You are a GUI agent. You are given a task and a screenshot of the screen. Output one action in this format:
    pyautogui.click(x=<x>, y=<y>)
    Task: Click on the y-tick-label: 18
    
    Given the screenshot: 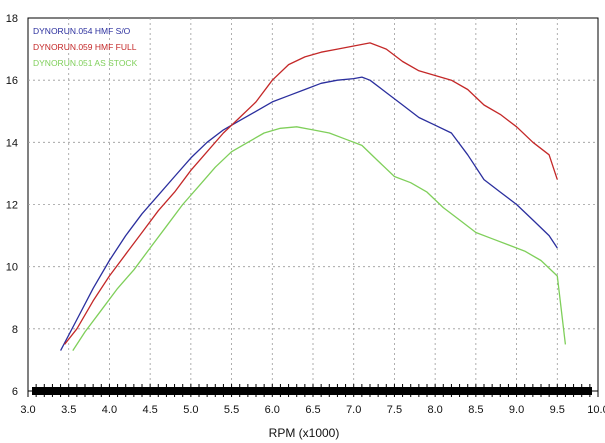 What is the action you would take?
    pyautogui.click(x=12, y=19)
    